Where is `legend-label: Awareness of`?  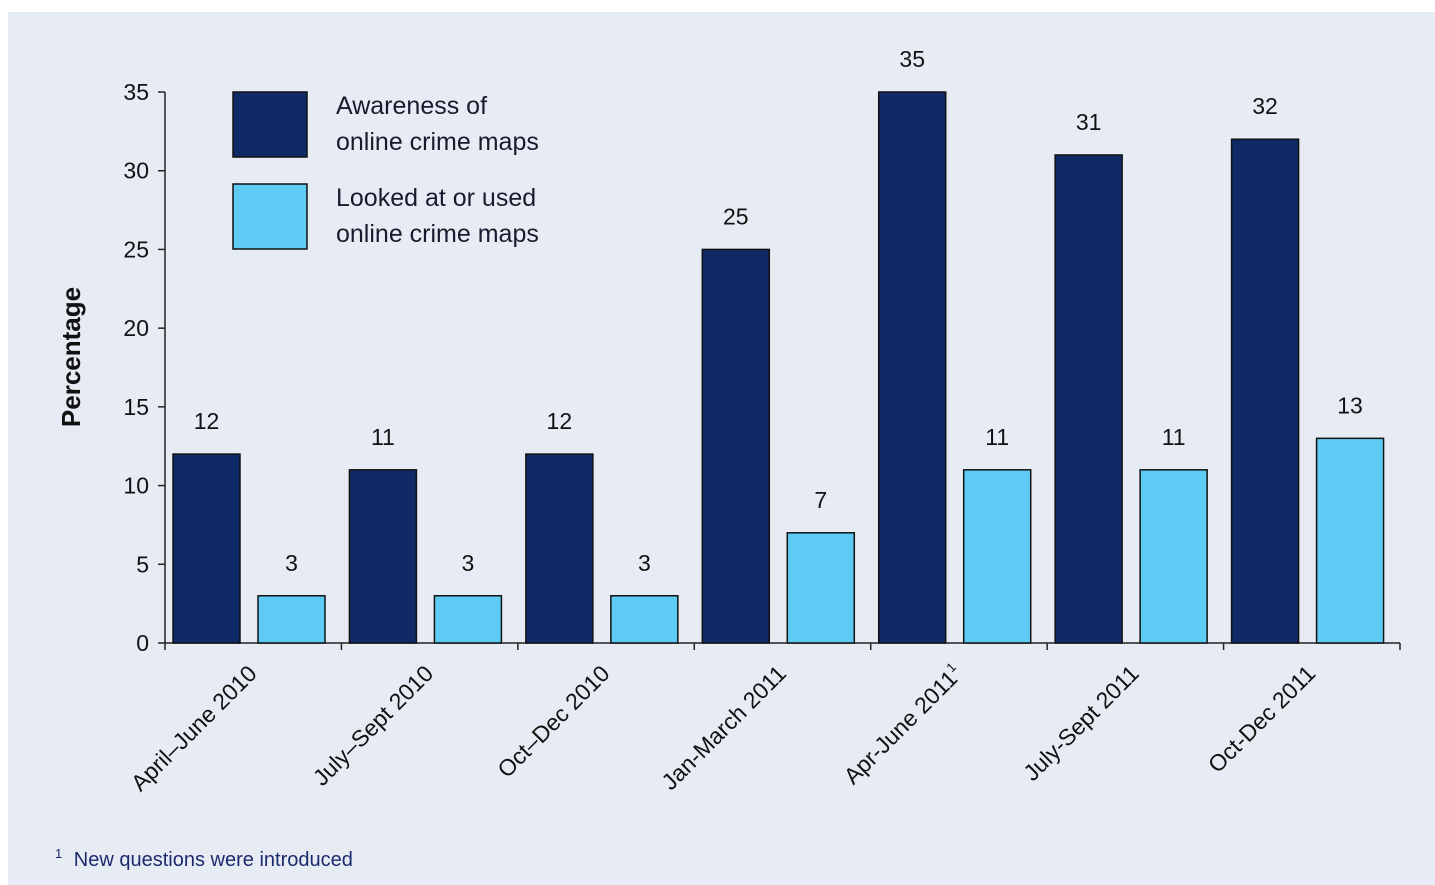
legend-label: Awareness of is located at coordinates (411, 106).